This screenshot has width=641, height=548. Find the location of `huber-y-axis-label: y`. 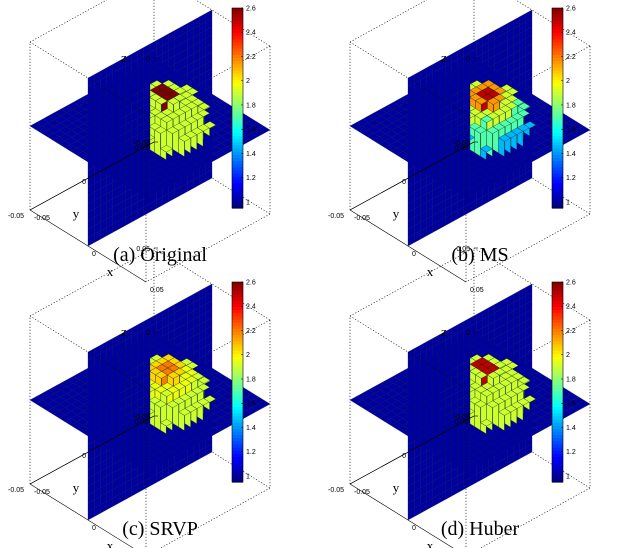

huber-y-axis-label: y is located at coordinates (396, 487).